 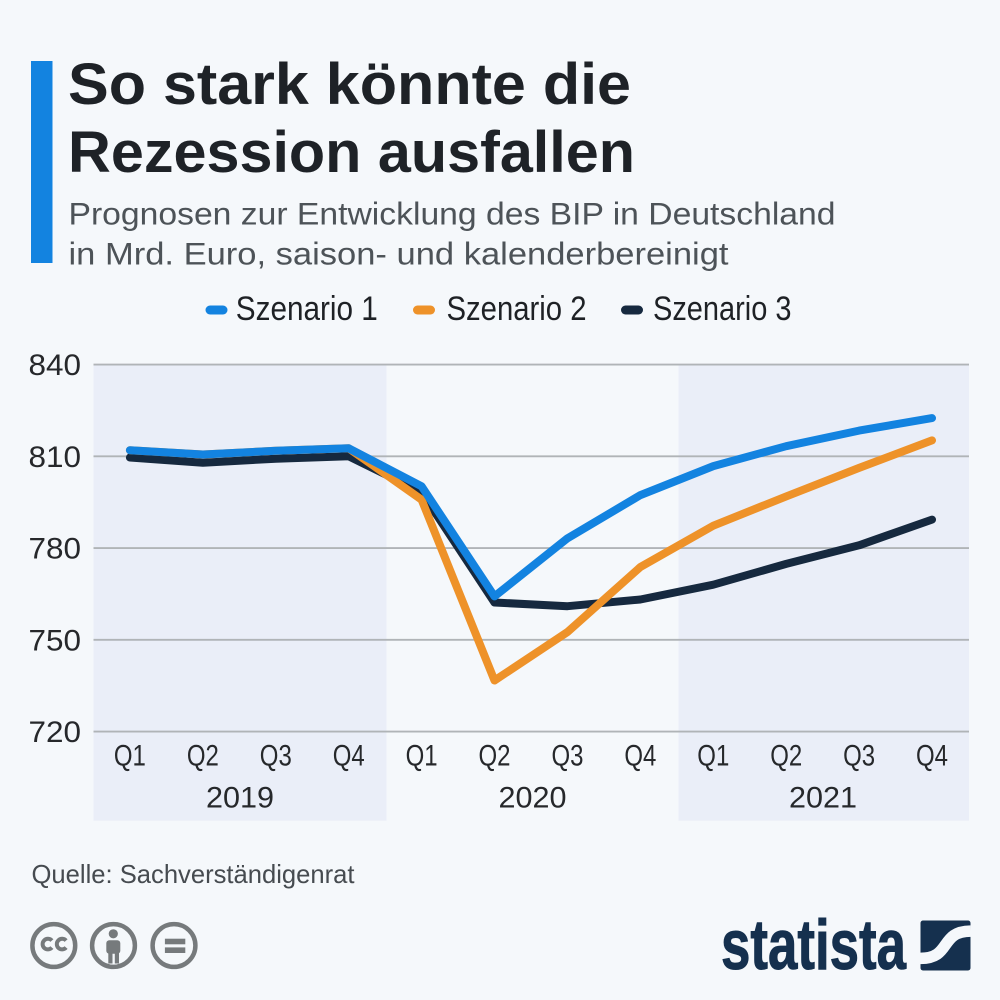 What do you see at coordinates (193, 875) in the screenshot?
I see `svg-text: Quelle: Sachverständigenrat` at bounding box center [193, 875].